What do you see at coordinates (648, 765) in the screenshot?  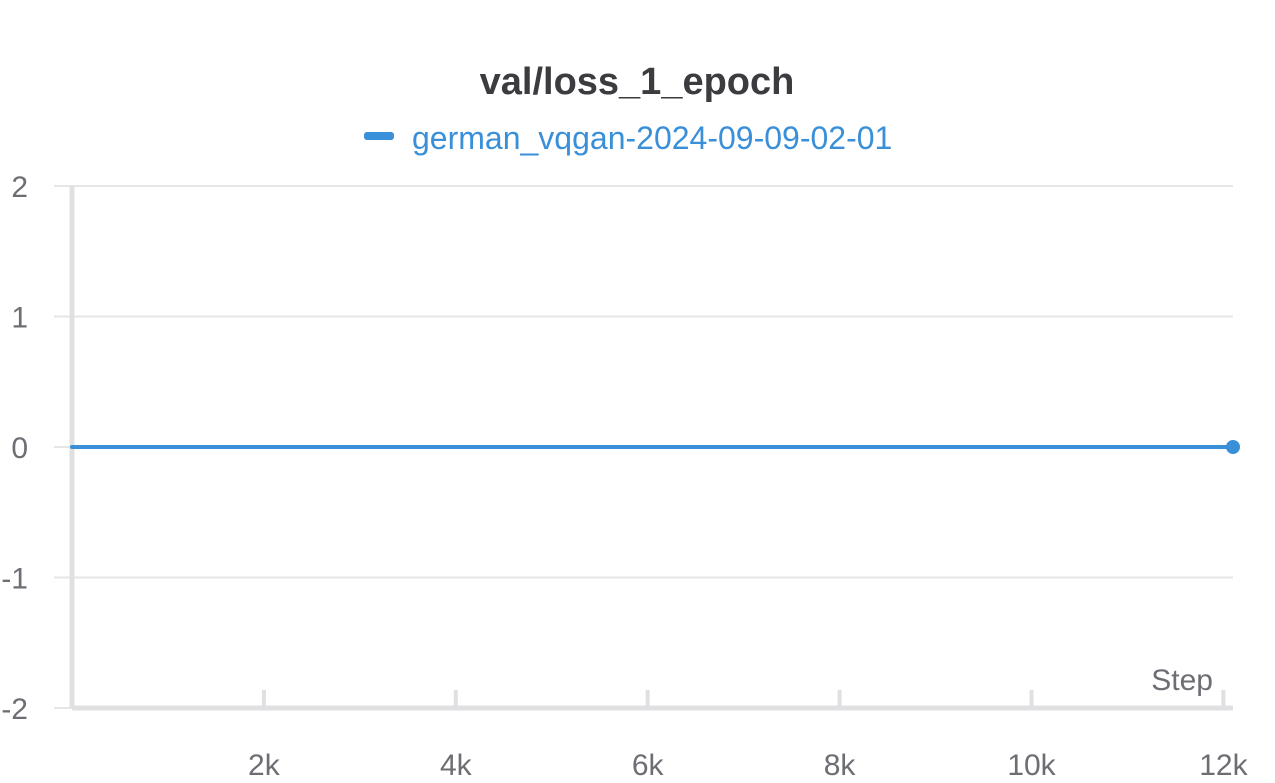 I see `x-tick-label: 6k` at bounding box center [648, 765].